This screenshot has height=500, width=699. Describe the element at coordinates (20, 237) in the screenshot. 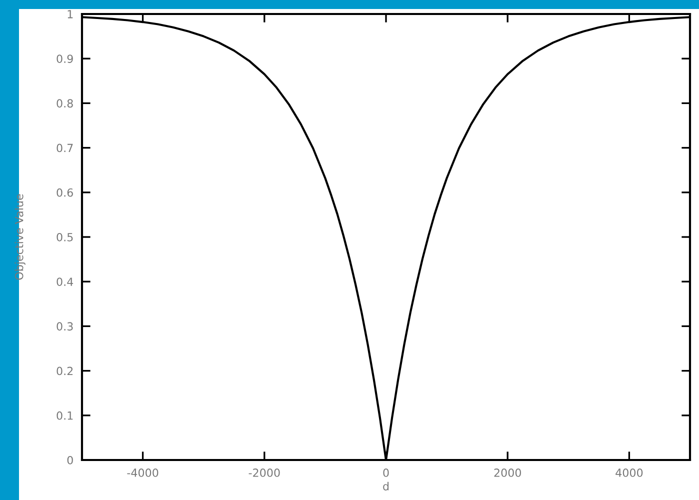

I see `y-axis-title: Objective Value` at that location.